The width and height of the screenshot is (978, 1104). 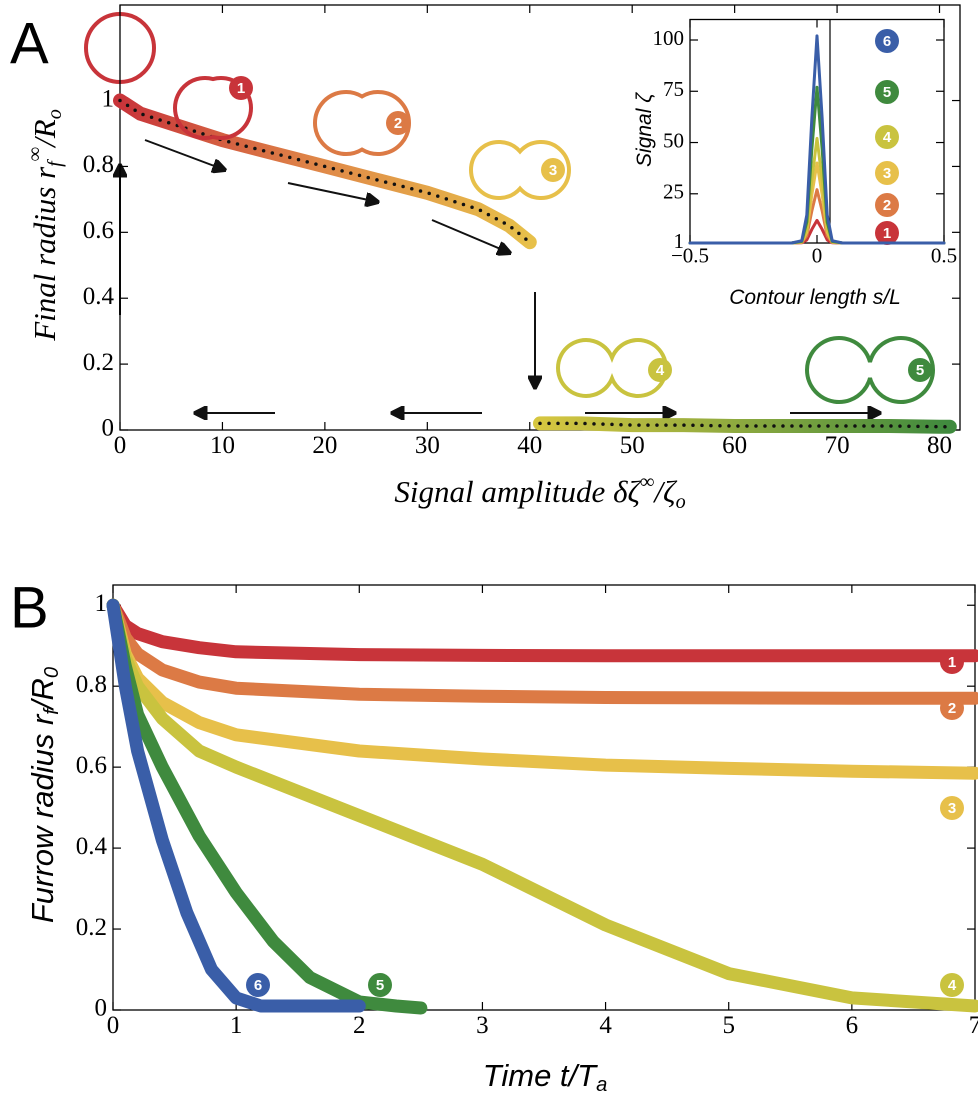 I want to click on inset-background, so click(x=808, y=157).